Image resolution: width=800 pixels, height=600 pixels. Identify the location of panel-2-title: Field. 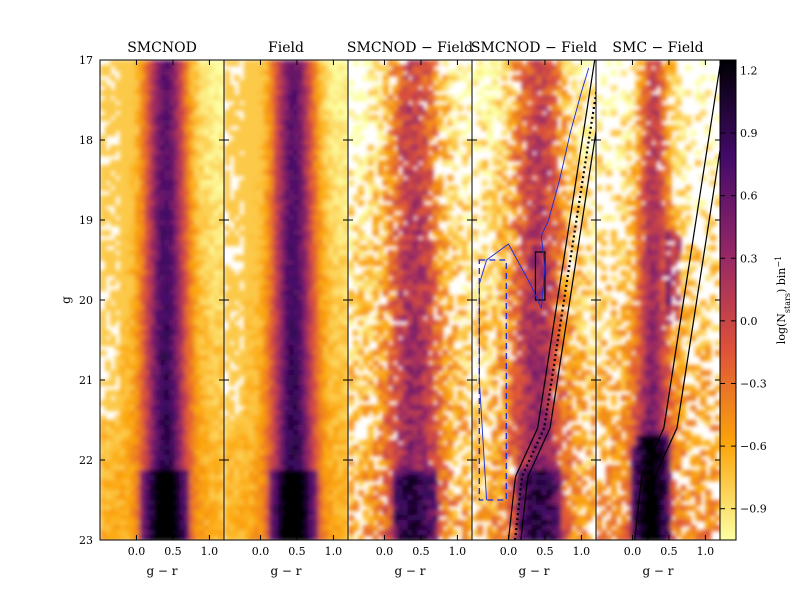
(286, 48).